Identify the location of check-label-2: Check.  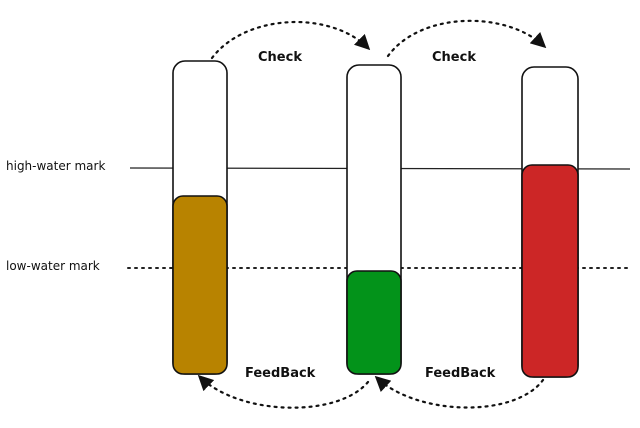
(454, 57).